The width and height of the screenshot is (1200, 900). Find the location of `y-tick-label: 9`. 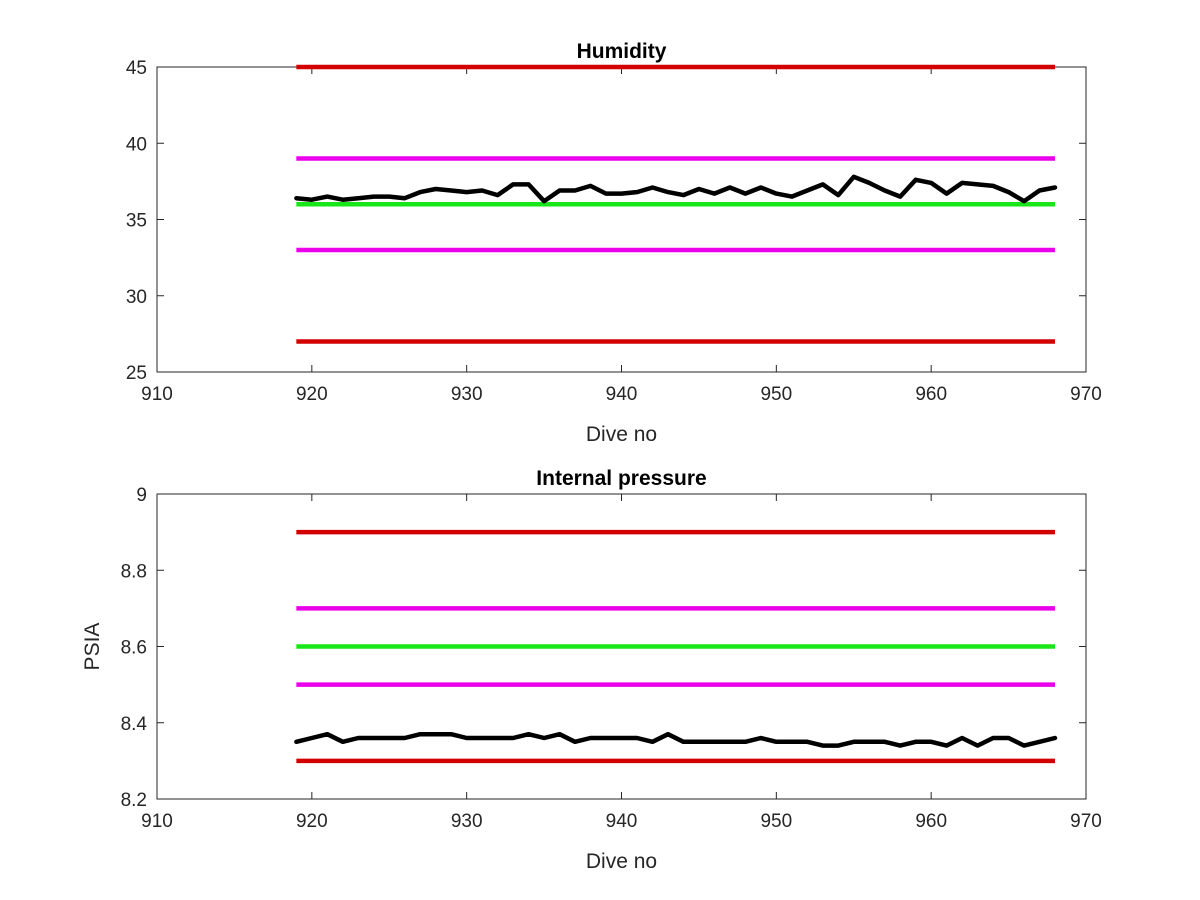

y-tick-label: 9 is located at coordinates (141, 495).